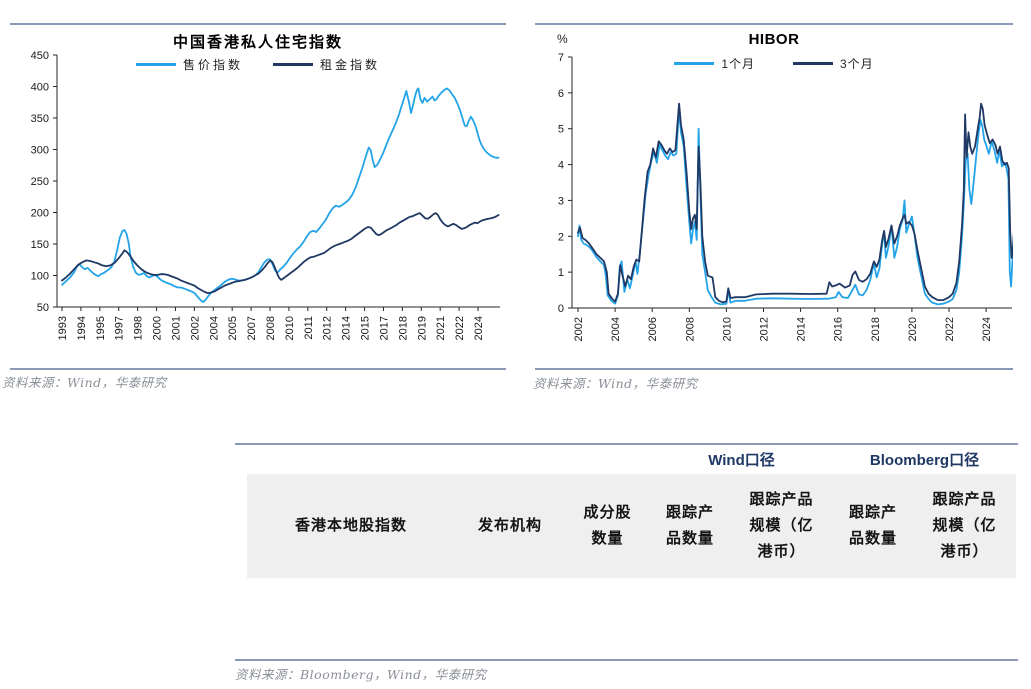  What do you see at coordinates (63, 328) in the screenshot?
I see `x-tick-label: 1993` at bounding box center [63, 328].